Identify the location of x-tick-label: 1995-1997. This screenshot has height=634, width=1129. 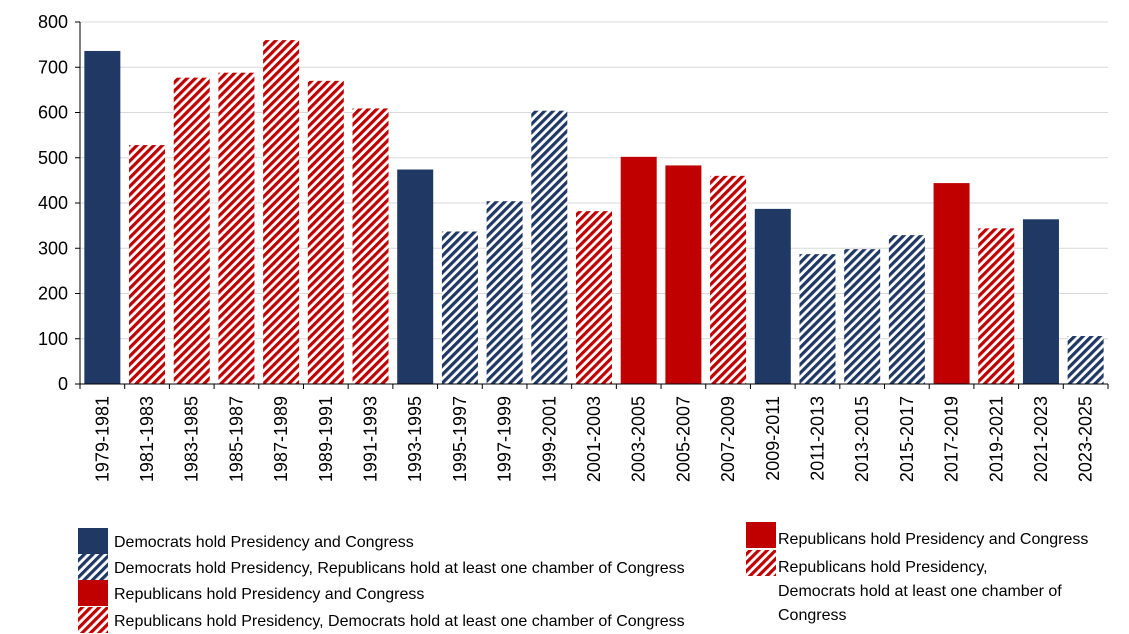
(460, 439).